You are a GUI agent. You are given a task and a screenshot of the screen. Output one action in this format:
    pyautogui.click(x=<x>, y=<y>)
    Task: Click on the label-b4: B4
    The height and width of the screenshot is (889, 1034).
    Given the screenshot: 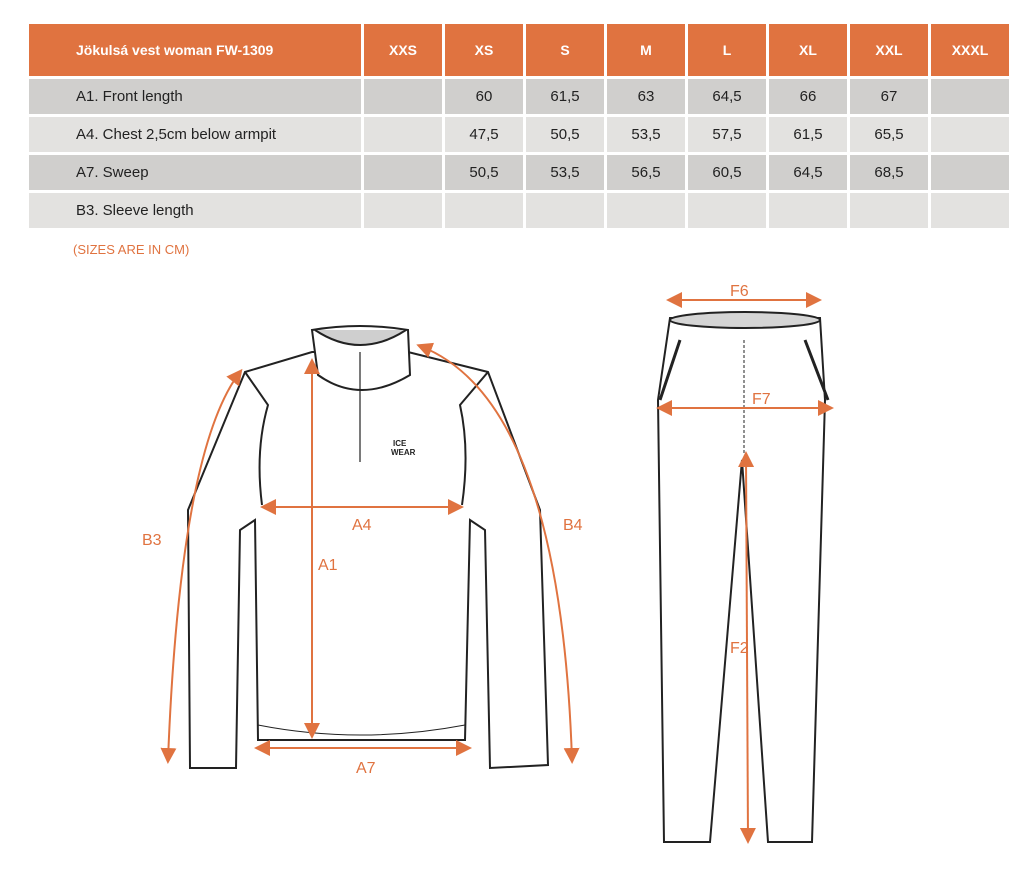 What is the action you would take?
    pyautogui.click(x=573, y=525)
    